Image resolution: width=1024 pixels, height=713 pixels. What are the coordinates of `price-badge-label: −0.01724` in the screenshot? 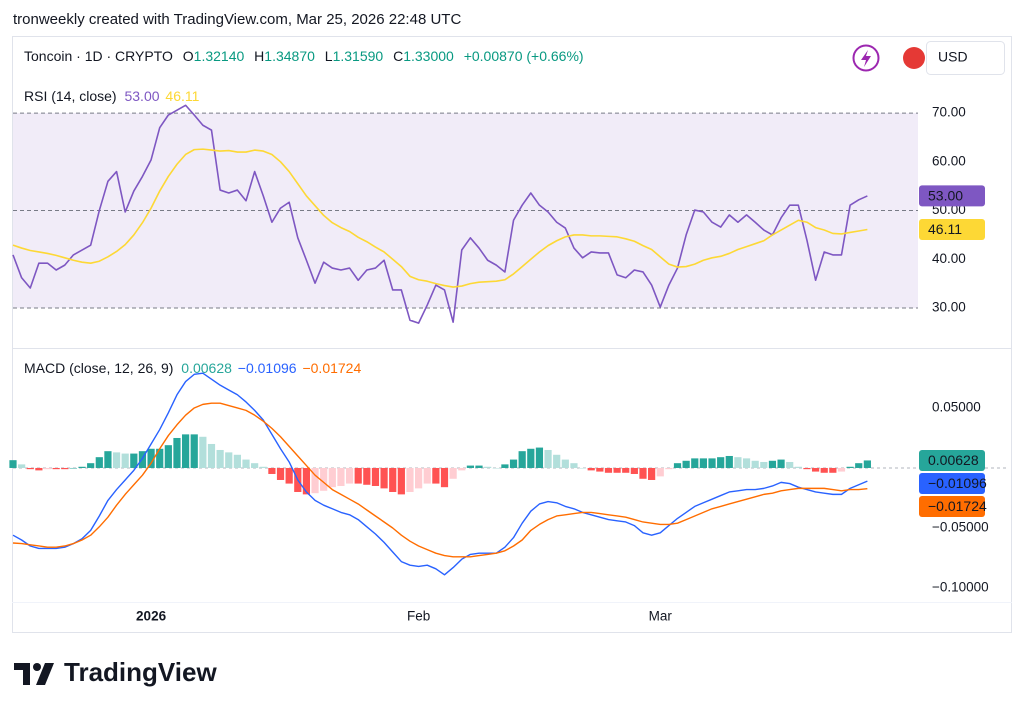 It's located at (957, 506).